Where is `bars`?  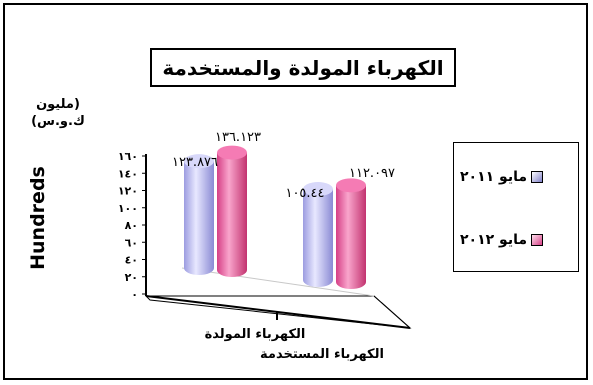
bars is located at coordinates (275, 217).